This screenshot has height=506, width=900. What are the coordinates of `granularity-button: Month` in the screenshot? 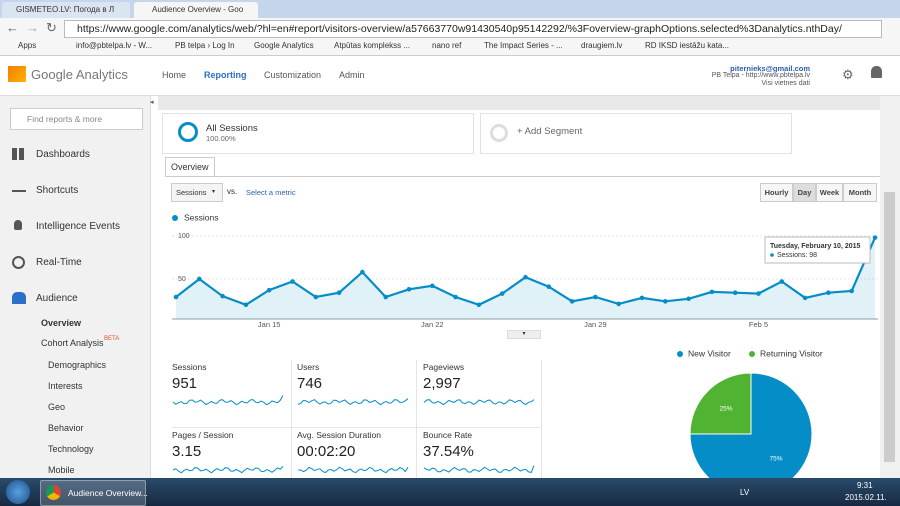 It's located at (860, 192).